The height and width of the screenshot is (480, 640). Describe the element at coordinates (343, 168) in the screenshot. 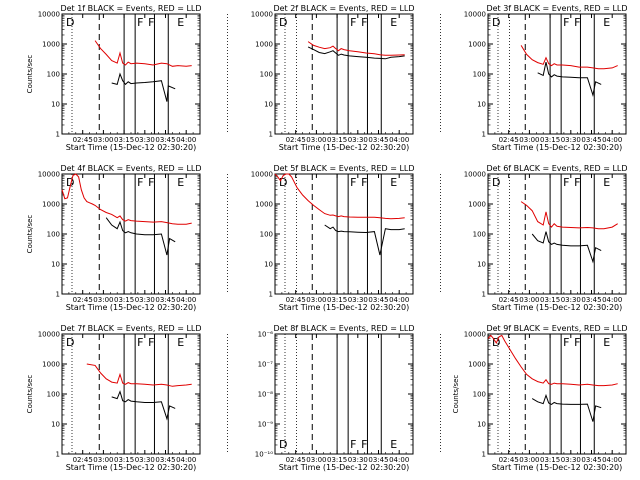

I see `panel-title: Det 5f BLACK = Events, RED = LLD` at that location.